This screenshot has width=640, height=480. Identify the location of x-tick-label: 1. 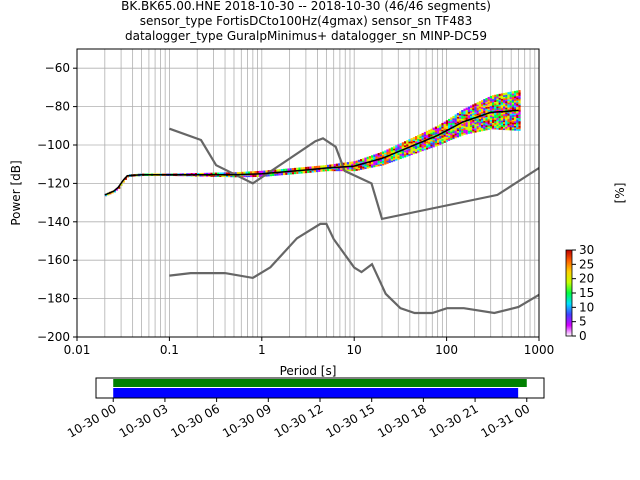
(262, 350).